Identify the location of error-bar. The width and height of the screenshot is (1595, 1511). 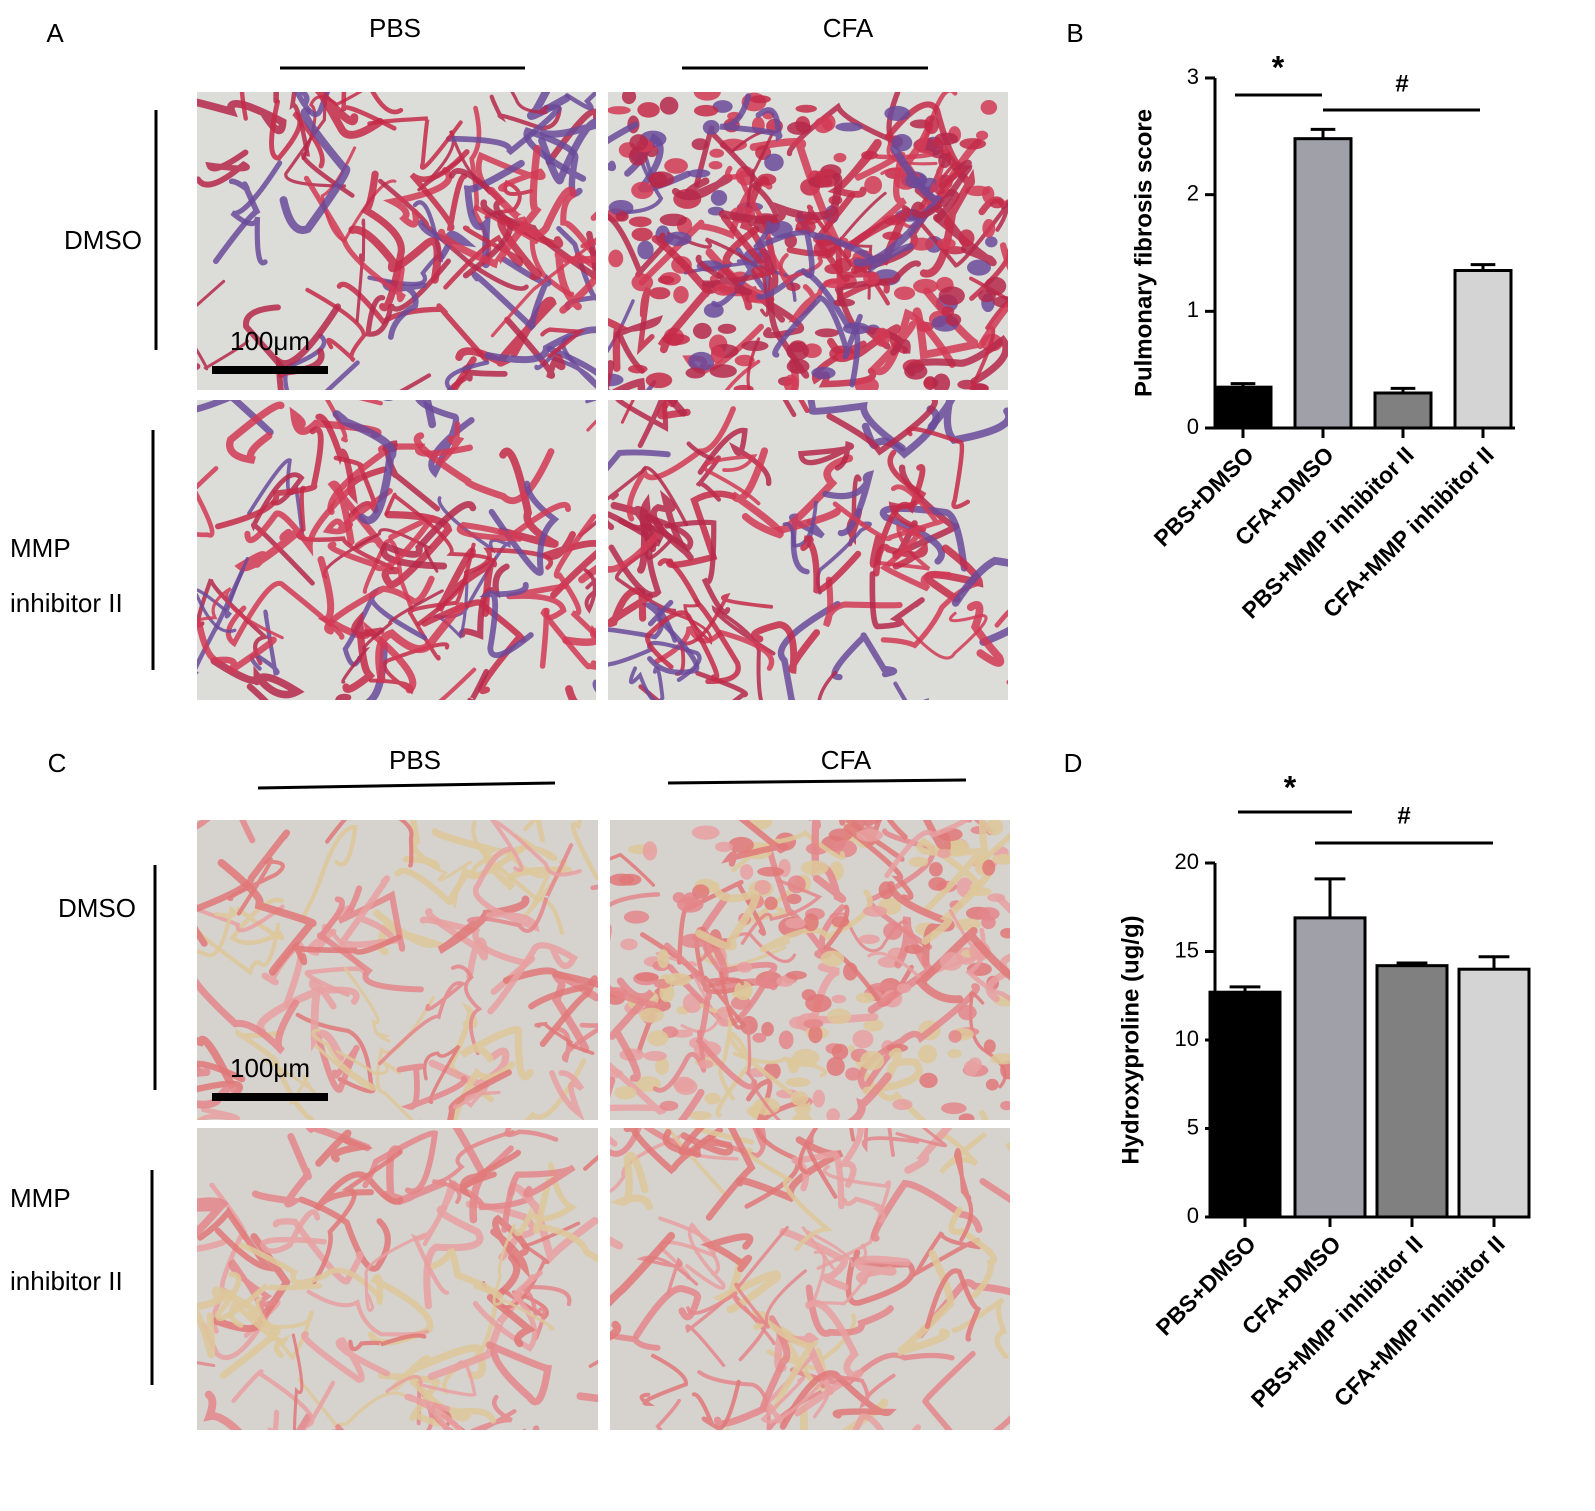
(1243, 385).